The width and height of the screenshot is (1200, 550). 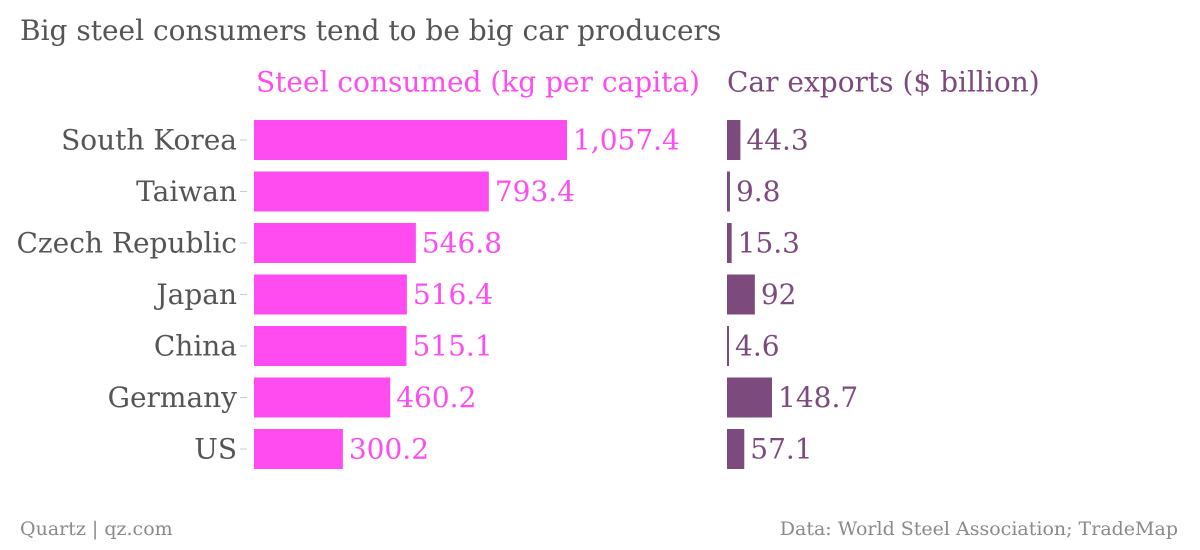 What do you see at coordinates (195, 294) in the screenshot?
I see `category-label: Japan` at bounding box center [195, 294].